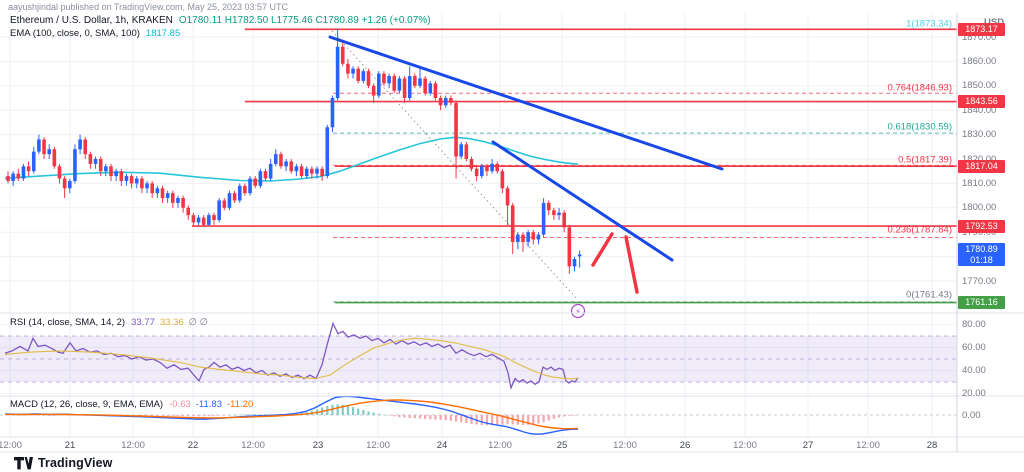 Image resolution: width=1024 pixels, height=472 pixels. I want to click on macd-pane, so click(478, 415).